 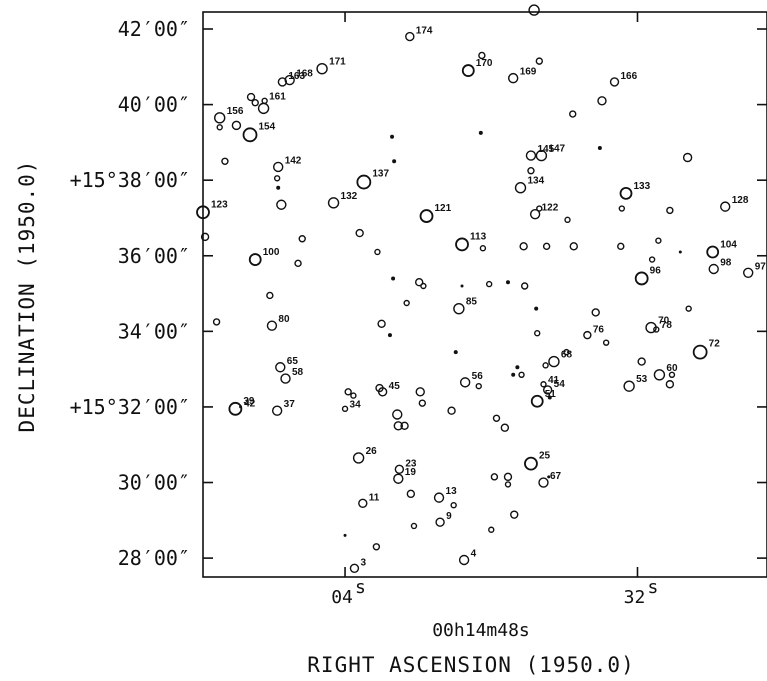 I want to click on star-label: 97, so click(x=761, y=266).